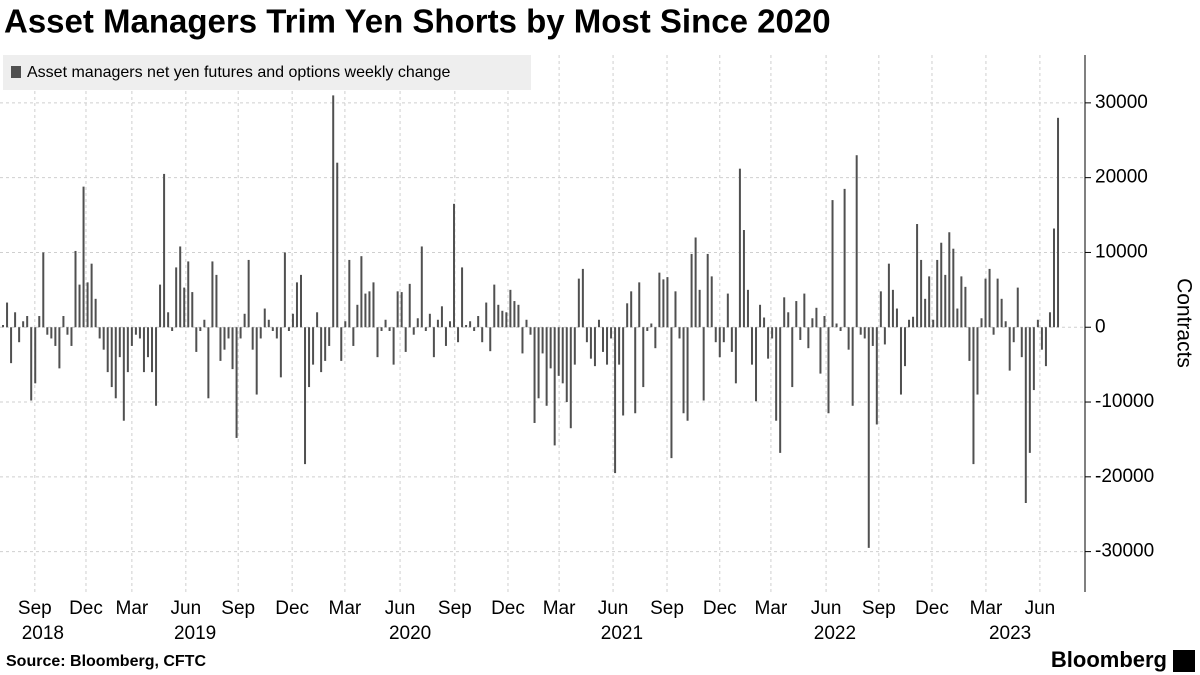  Describe the element at coordinates (16, 72) in the screenshot. I see `legend-swatch` at that location.